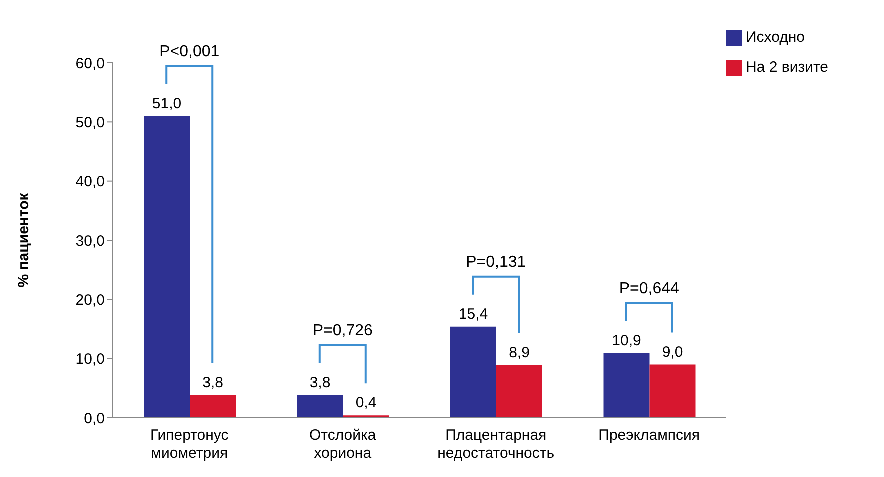 The image size is (884, 477). What do you see at coordinates (787, 67) in the screenshot?
I see `legend-label: На 2 визите` at bounding box center [787, 67].